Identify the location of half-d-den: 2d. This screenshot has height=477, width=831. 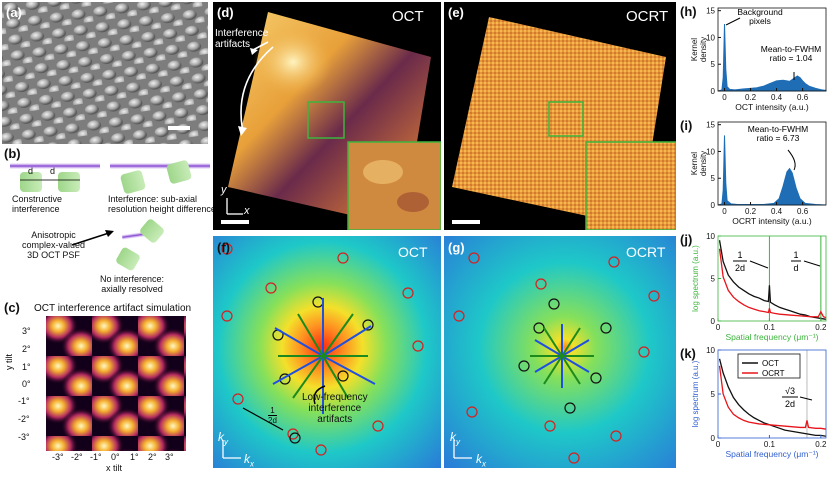
(740, 268).